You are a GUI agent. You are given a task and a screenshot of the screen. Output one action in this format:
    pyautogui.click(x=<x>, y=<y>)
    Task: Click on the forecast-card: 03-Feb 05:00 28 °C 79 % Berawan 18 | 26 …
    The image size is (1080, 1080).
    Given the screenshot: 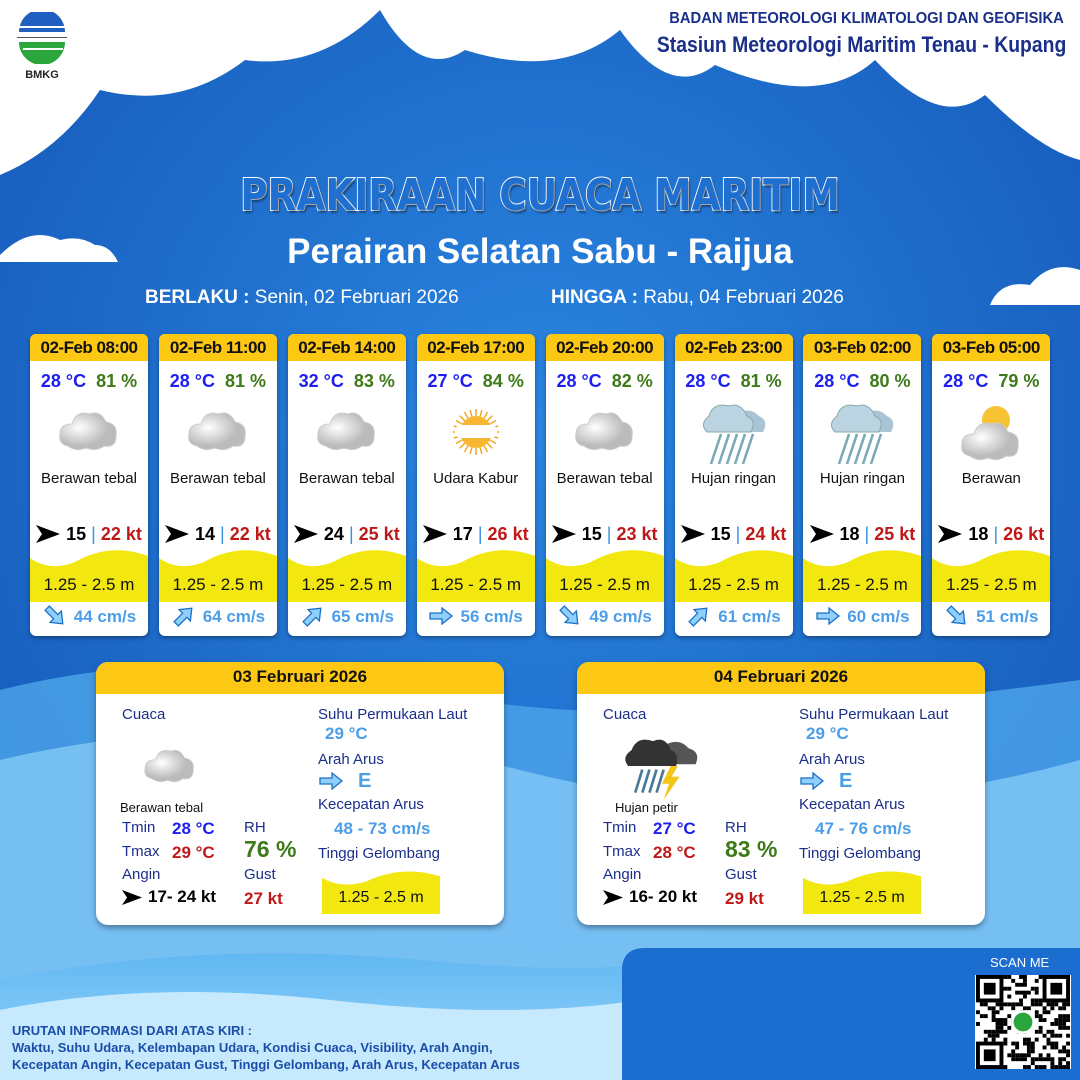 What is the action you would take?
    pyautogui.click(x=991, y=485)
    